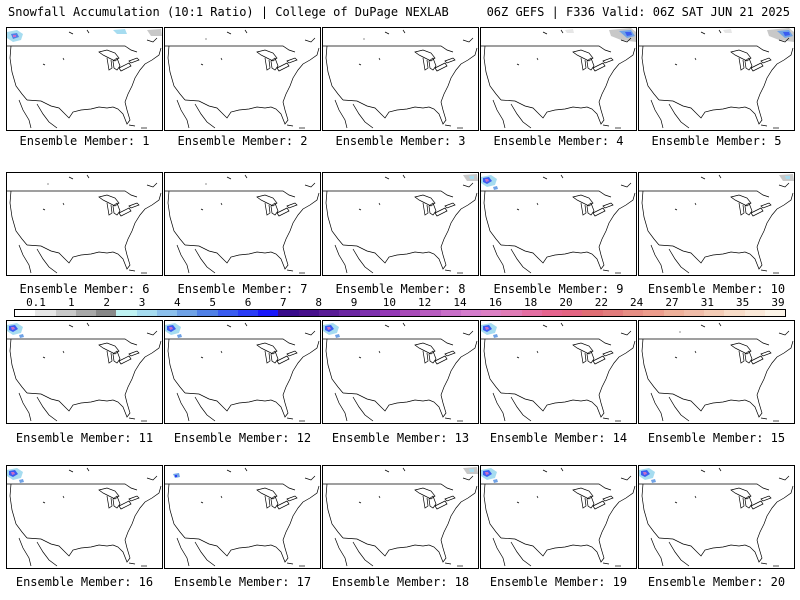 The height and width of the screenshot is (600, 800). What do you see at coordinates (177, 302) in the screenshot?
I see `colorbar-tick-label: 4` at bounding box center [177, 302].